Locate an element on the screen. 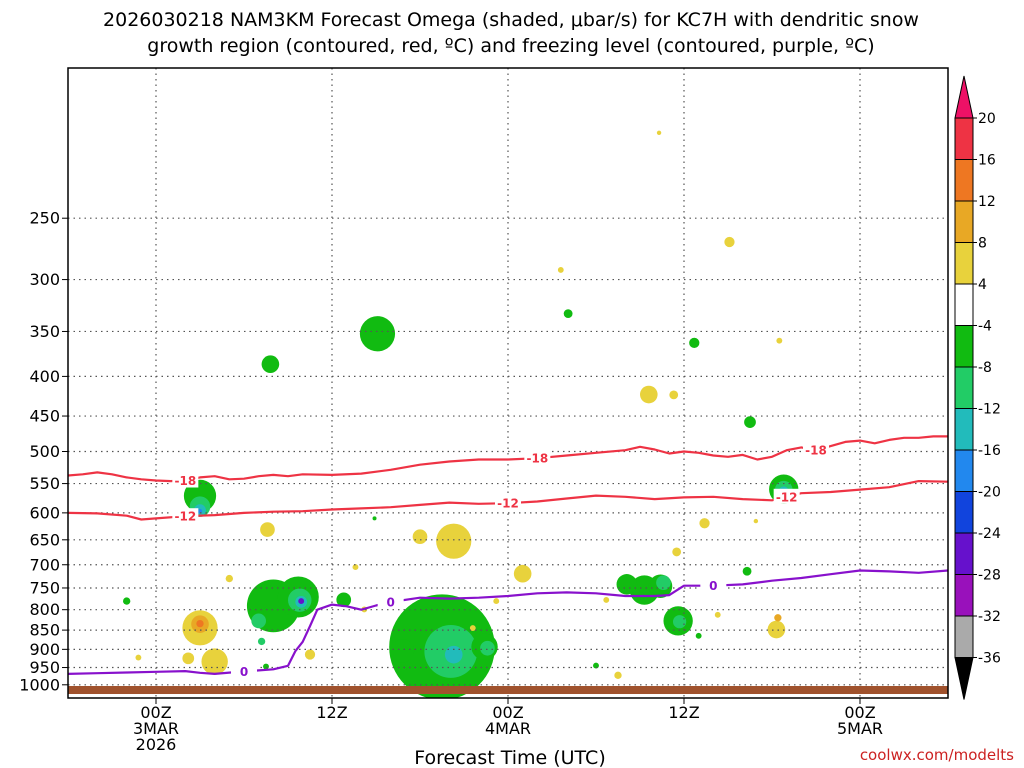 This screenshot has width=1024, height=768. colorbar-label: 4 is located at coordinates (982, 285).